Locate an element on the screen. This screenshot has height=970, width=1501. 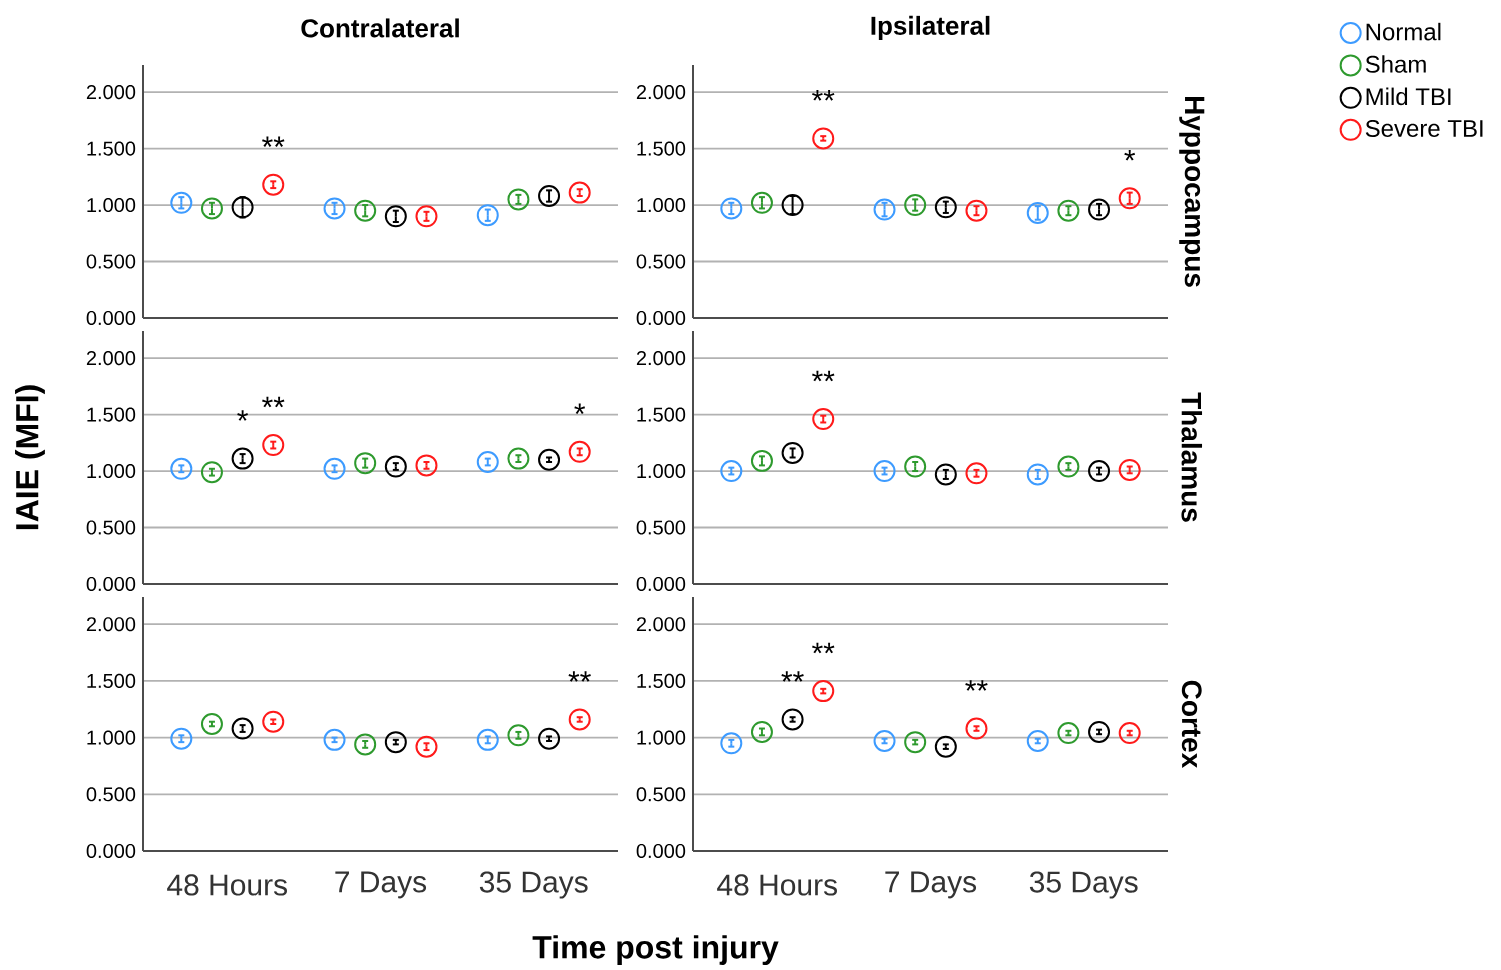
y2-axis-title: Cortex is located at coordinates (1191, 724).